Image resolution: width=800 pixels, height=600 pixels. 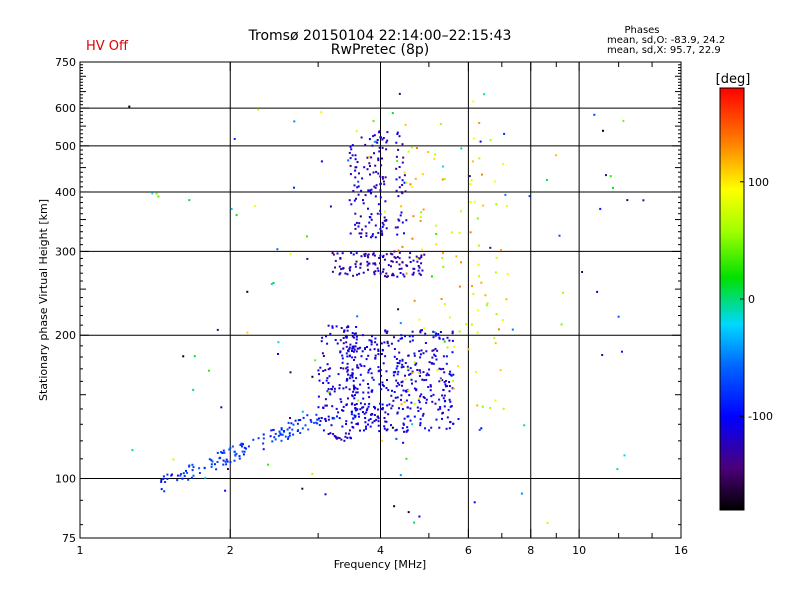 I want to click on y-tick-label: 400, so click(x=65, y=192).